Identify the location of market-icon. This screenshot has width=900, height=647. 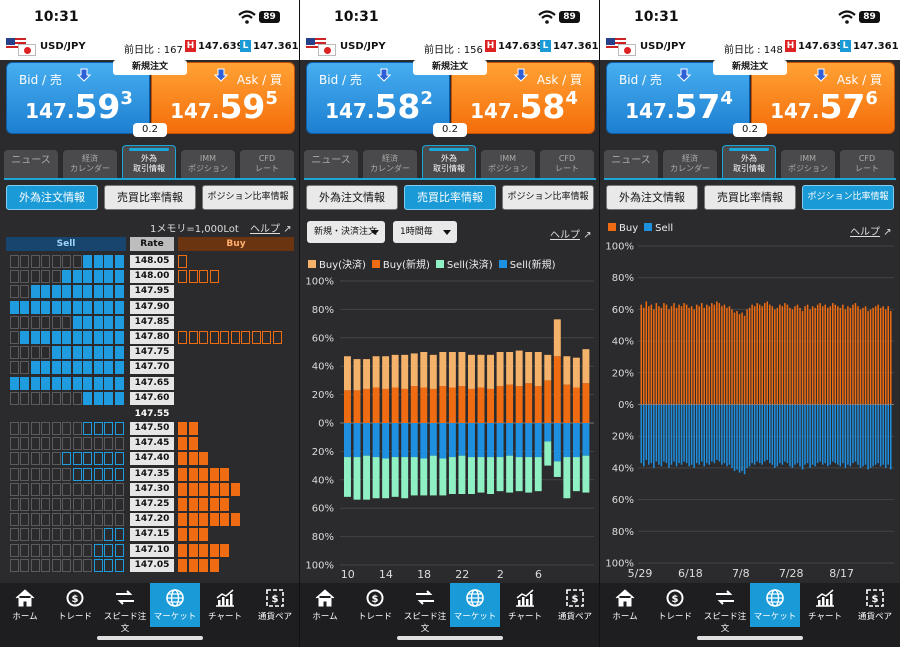
(175, 598).